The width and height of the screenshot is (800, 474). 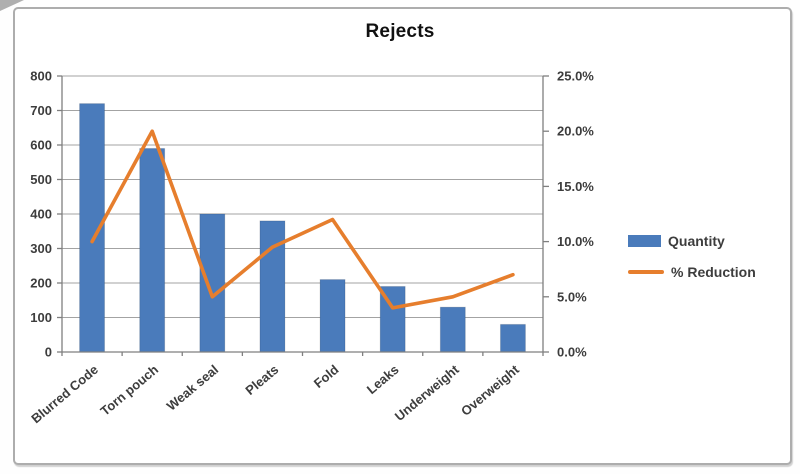 I want to click on left-axis-label: 800, so click(x=41, y=76).